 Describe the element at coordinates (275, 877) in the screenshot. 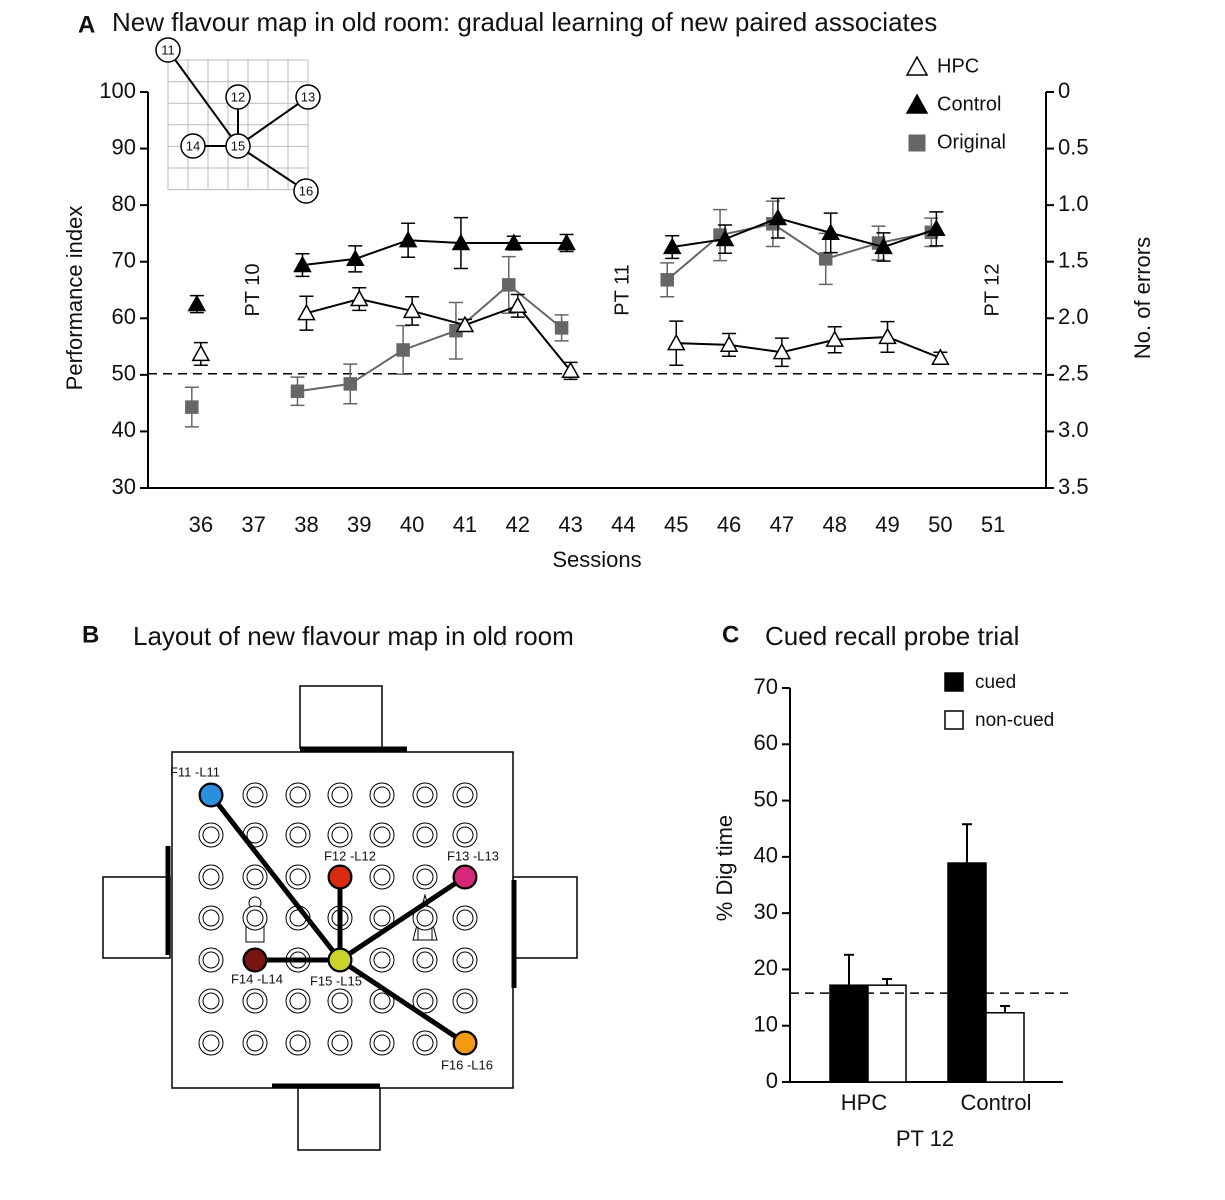

I see `path-edge` at that location.